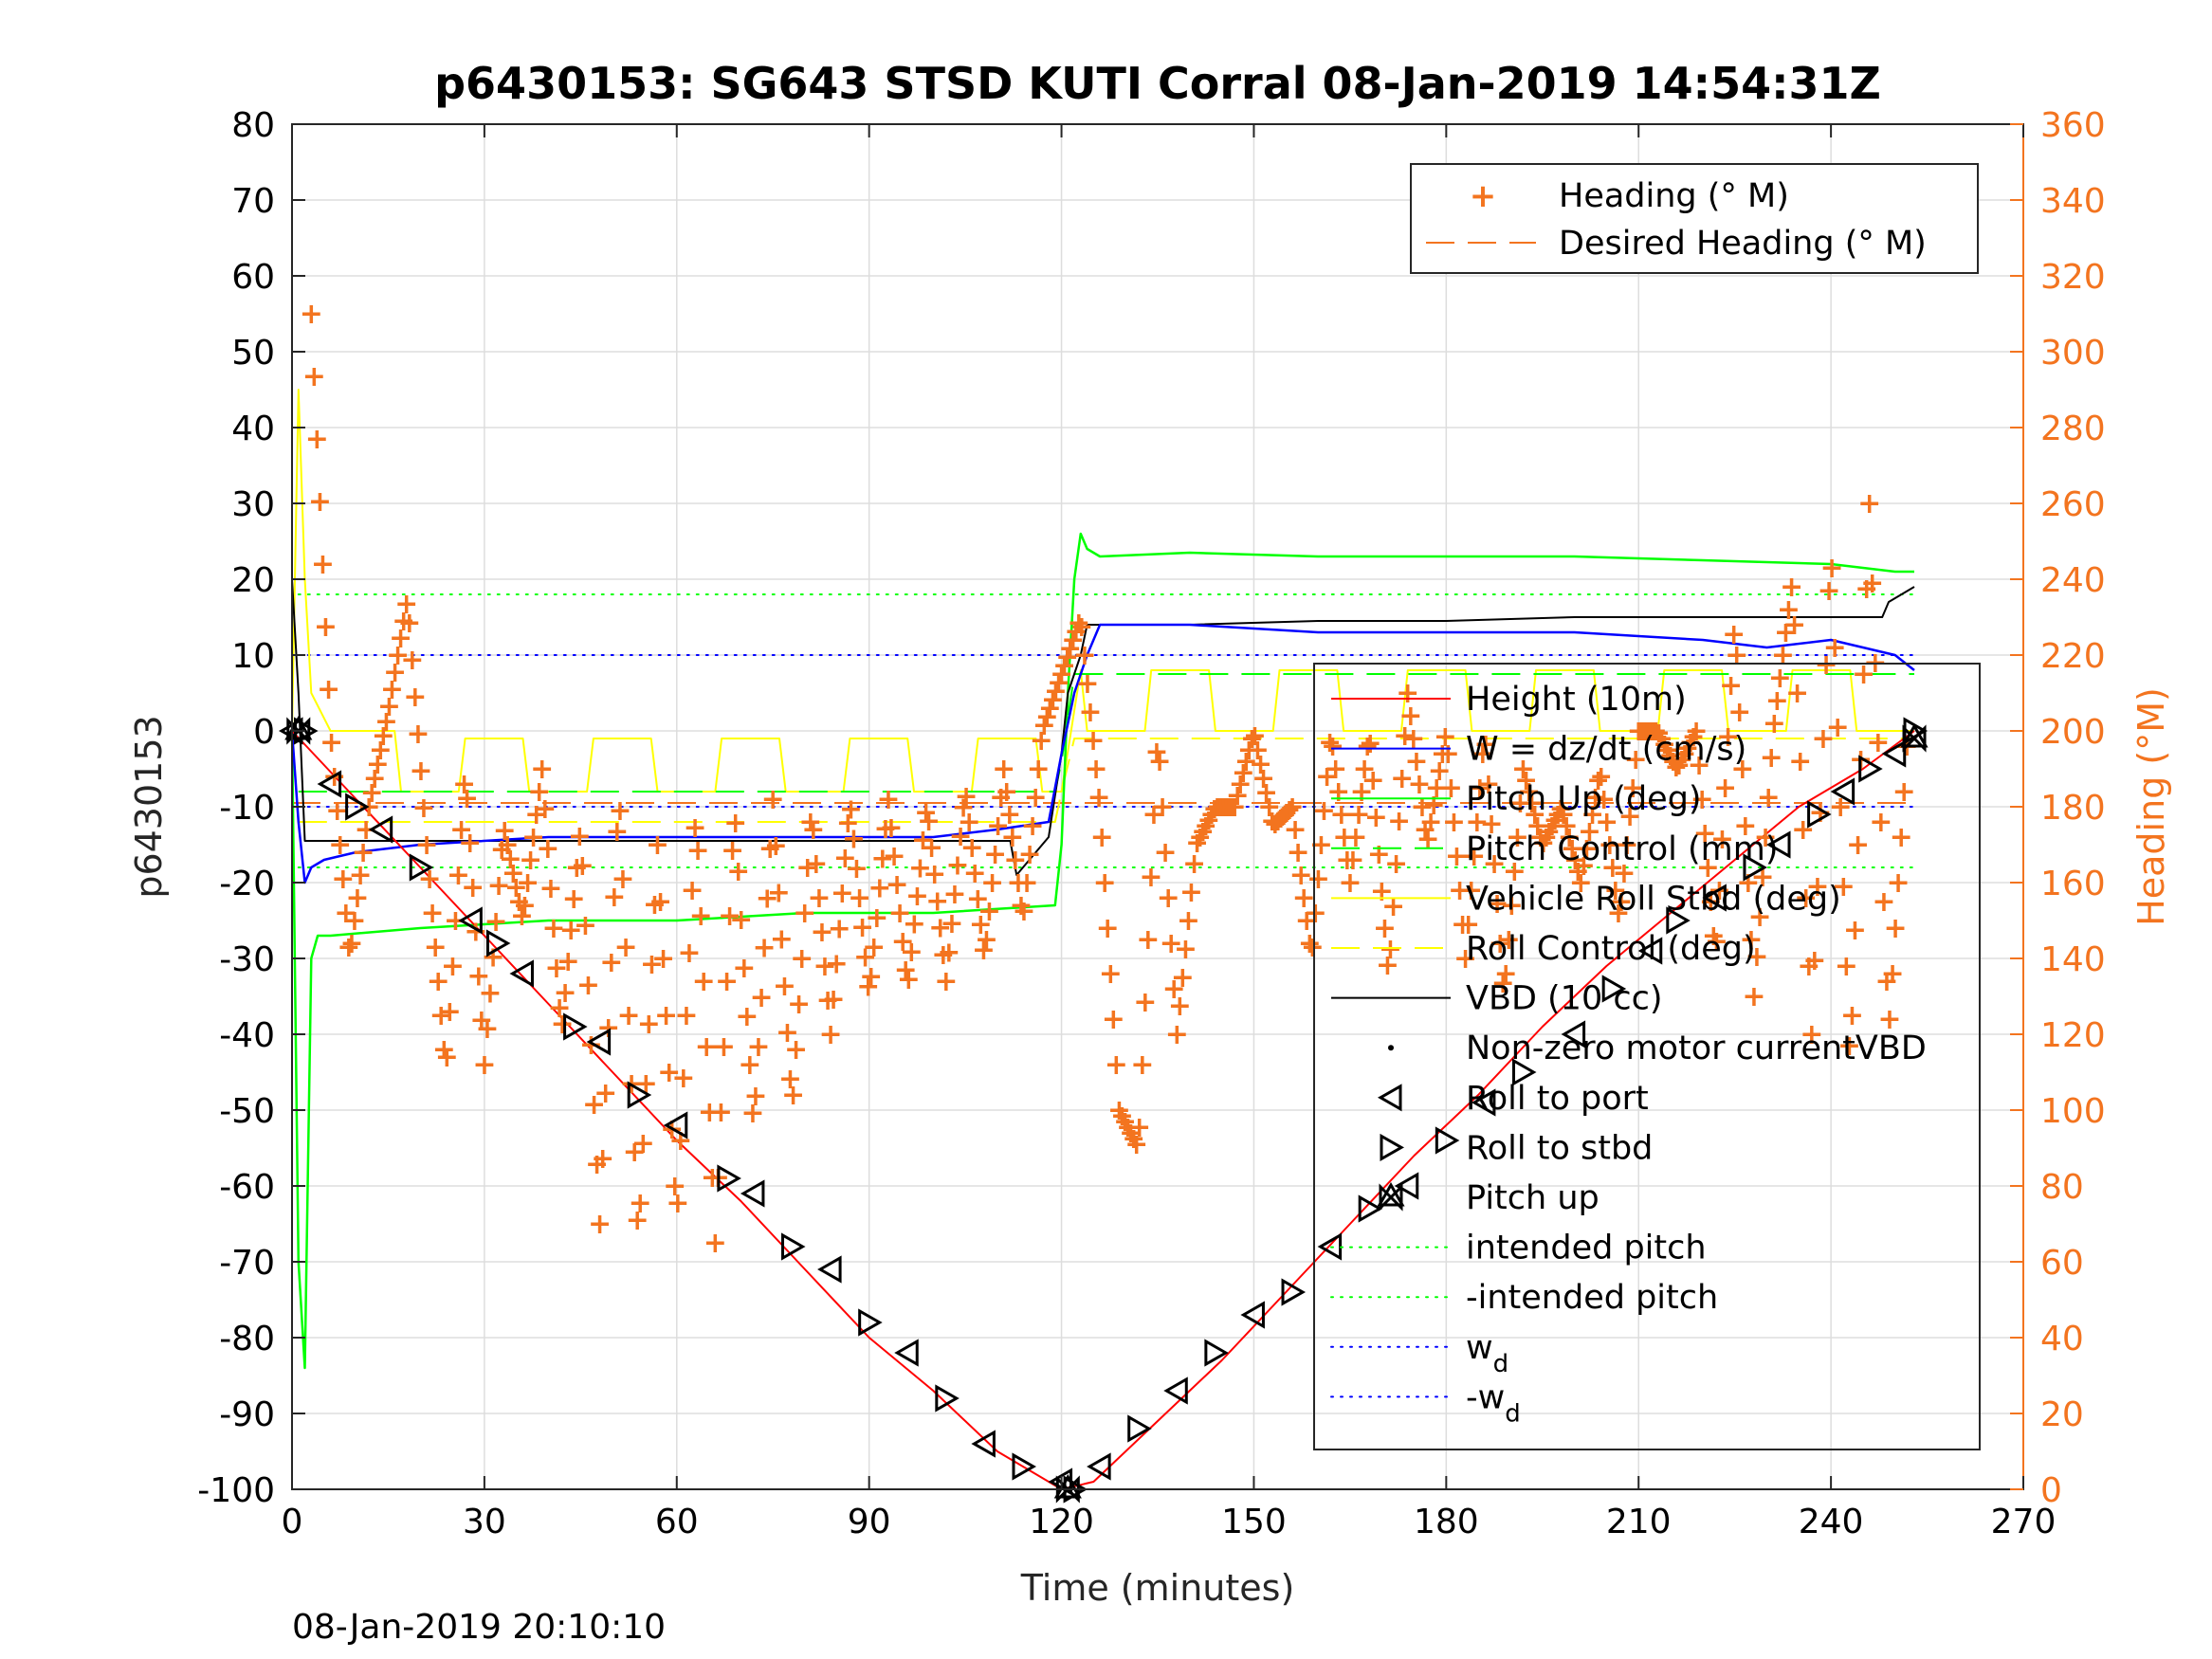 The image size is (2212, 1659). I want to click on y-right-tick-label: 120, so click(2073, 1035).